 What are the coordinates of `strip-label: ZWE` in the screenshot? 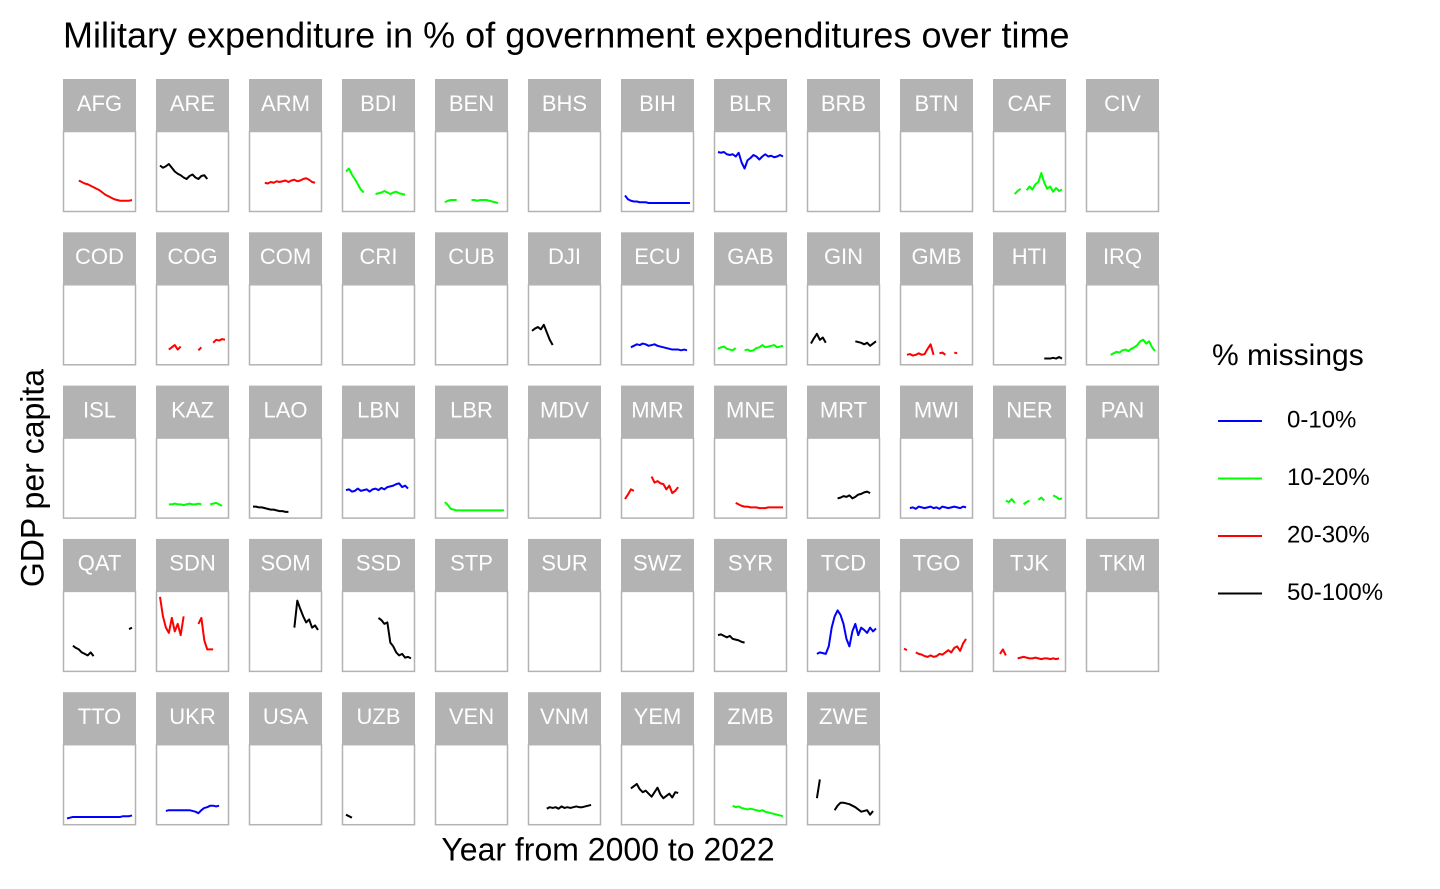 It's located at (843, 716).